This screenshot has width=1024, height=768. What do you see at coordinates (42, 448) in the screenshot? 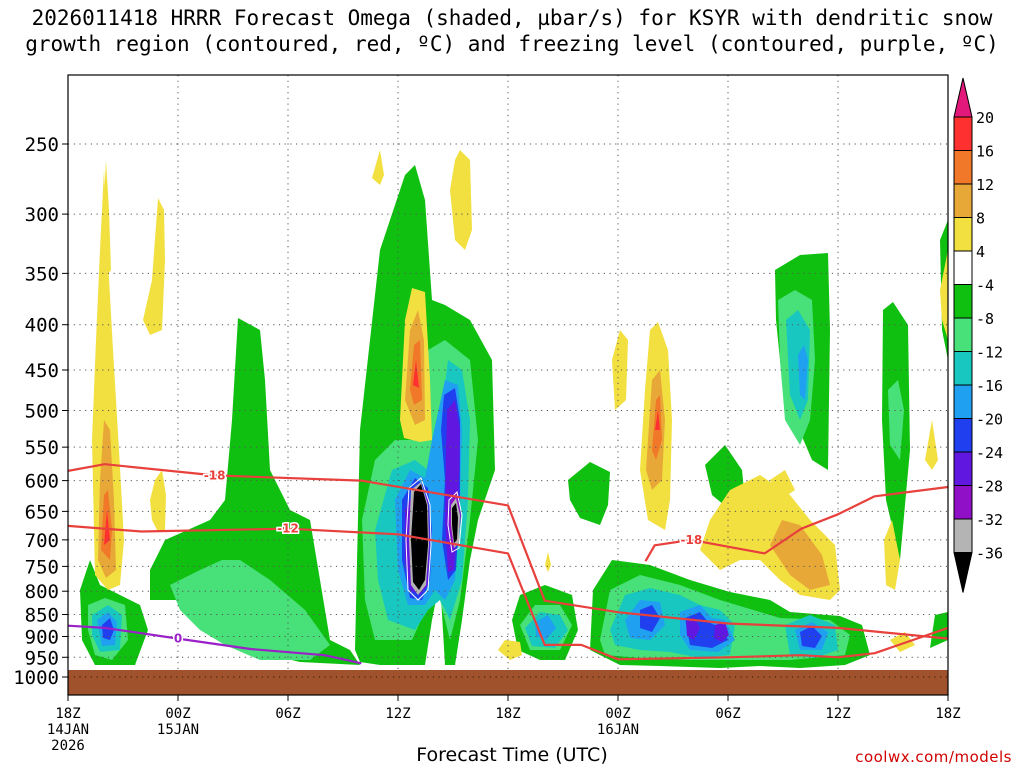
I see `y-tick-label: 550` at bounding box center [42, 448].